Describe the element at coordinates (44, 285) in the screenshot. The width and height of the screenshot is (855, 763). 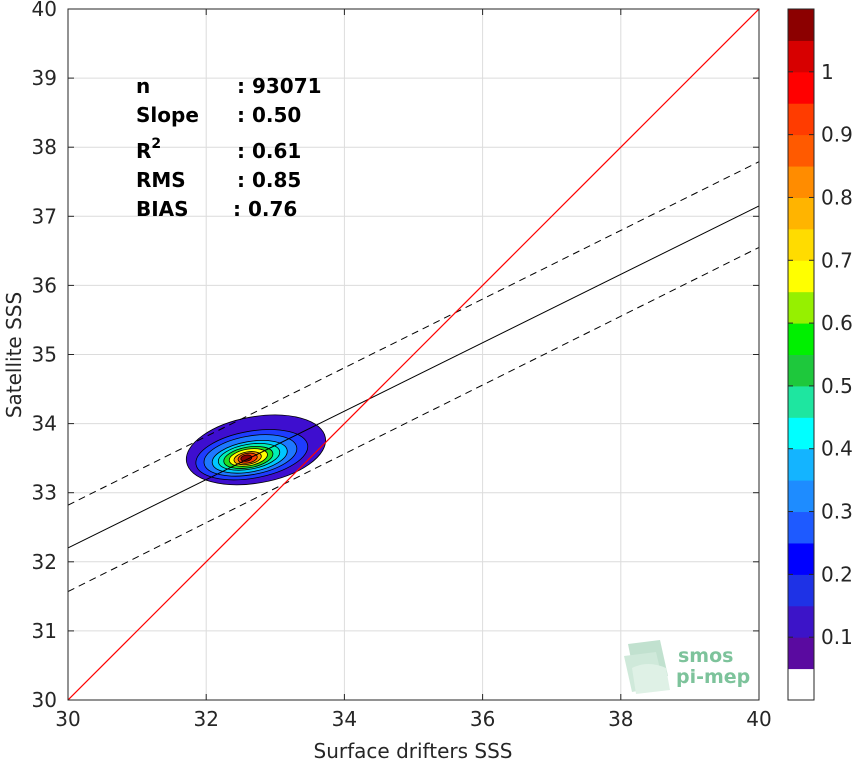
I see `y-tick-label: 36` at that location.